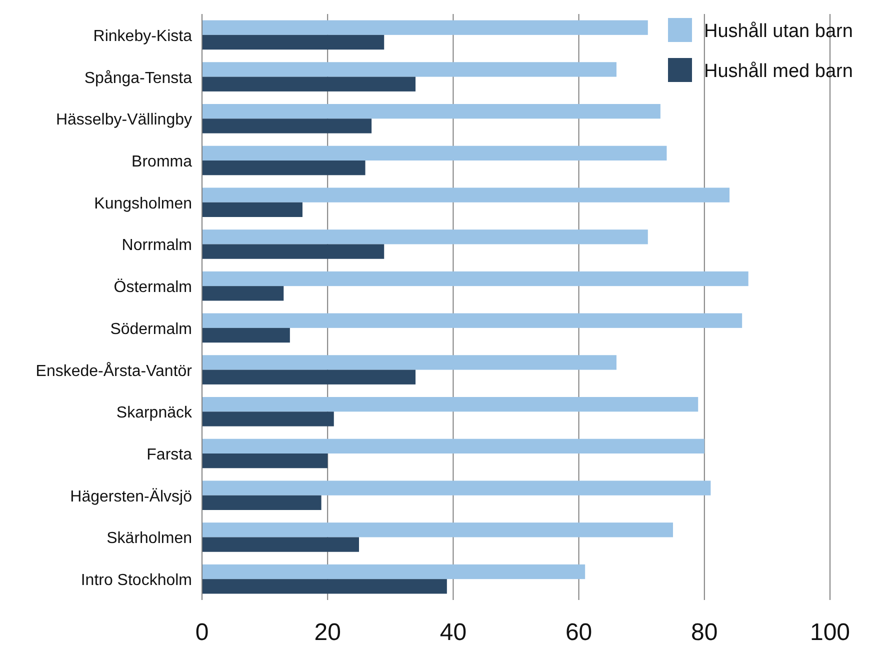 Image resolution: width=881 pixels, height=648 pixels. Describe the element at coordinates (136, 581) in the screenshot. I see `y-tick-label: Intro Stockholm` at that location.